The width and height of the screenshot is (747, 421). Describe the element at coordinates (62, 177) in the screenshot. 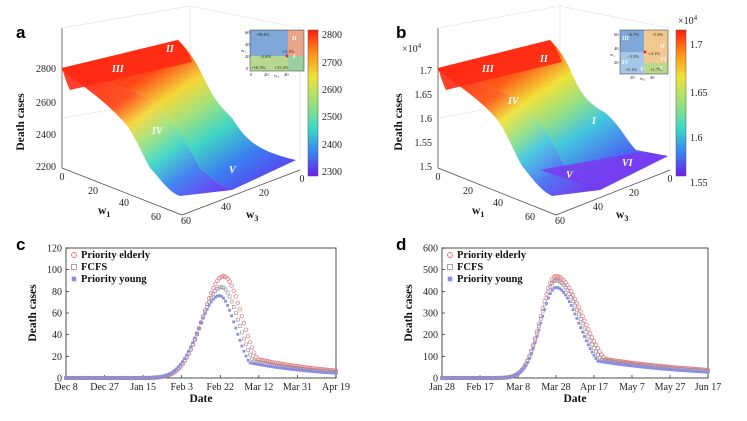

I see `w1-tick-a: 0` at that location.